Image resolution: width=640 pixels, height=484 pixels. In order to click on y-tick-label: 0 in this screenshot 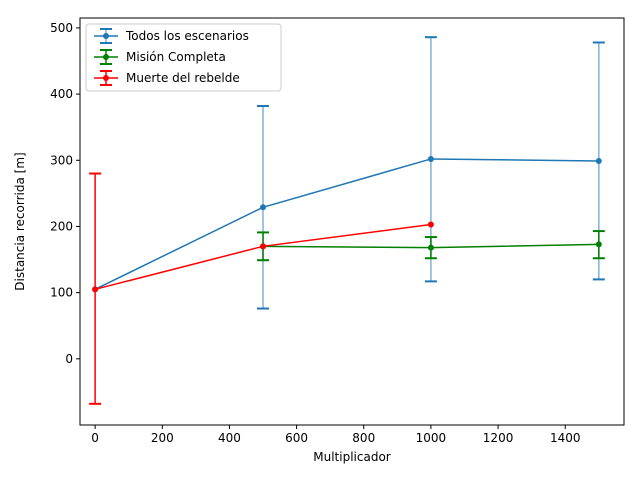, I will do `click(69, 359)`.